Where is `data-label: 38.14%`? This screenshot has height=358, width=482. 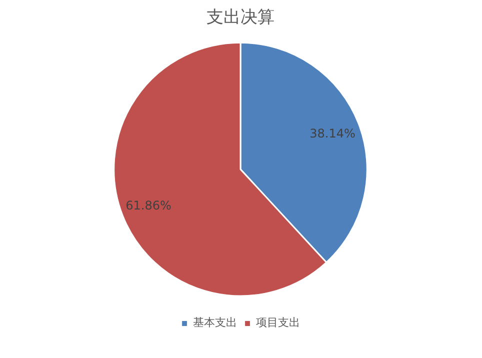
data-label: 38.14% is located at coordinates (333, 133).